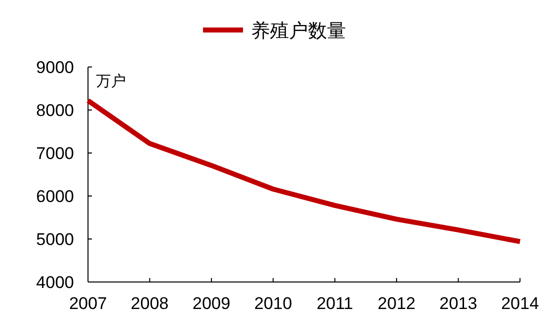 The width and height of the screenshot is (546, 326). I want to click on x-tick-label: 2013, so click(458, 303).